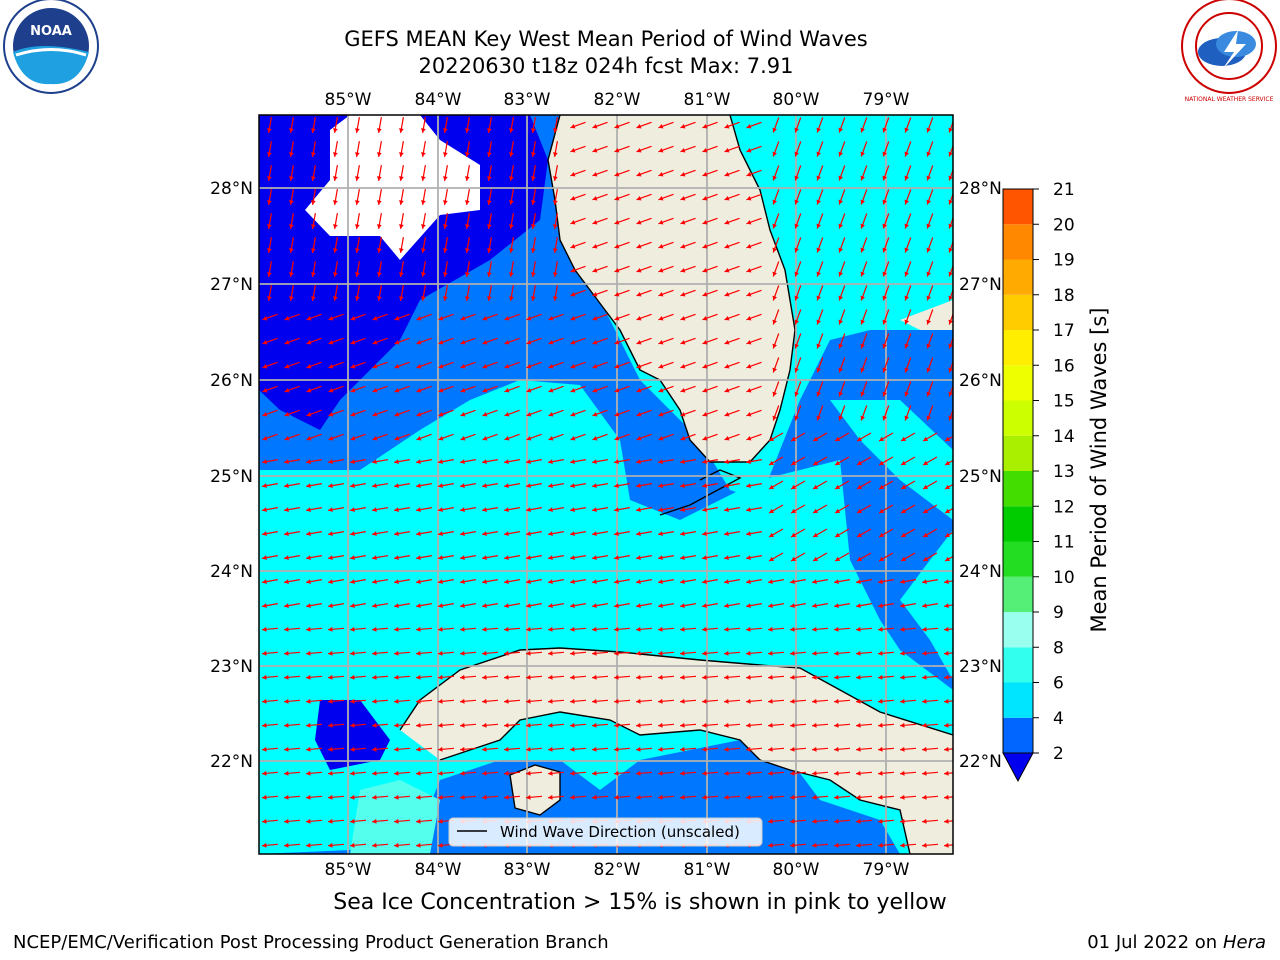 The width and height of the screenshot is (1280, 960). Describe the element at coordinates (980, 572) in the screenshot. I see `lat-label-right: 24°N` at that location.